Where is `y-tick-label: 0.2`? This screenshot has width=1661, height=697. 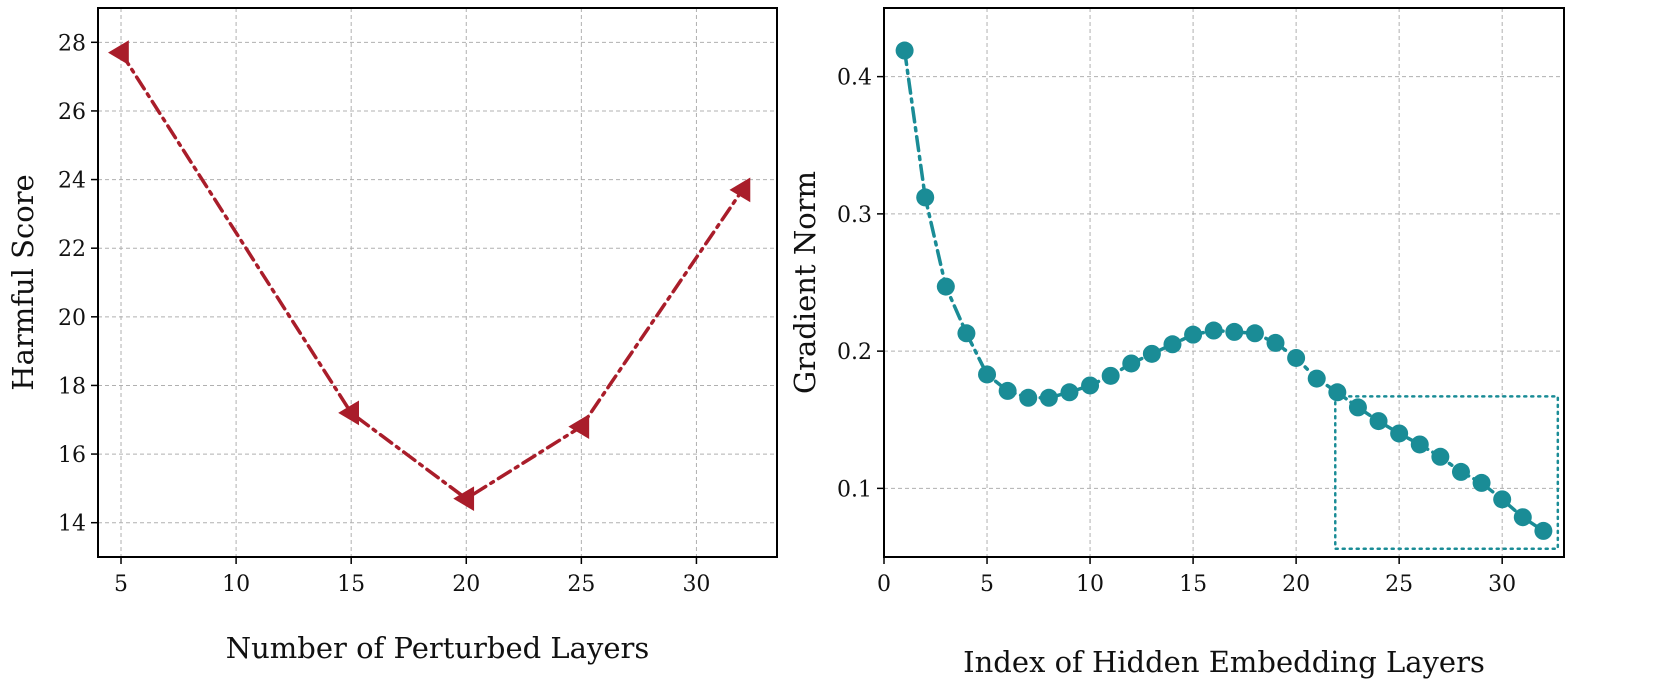 y-tick-label: 0.2 is located at coordinates (854, 352).